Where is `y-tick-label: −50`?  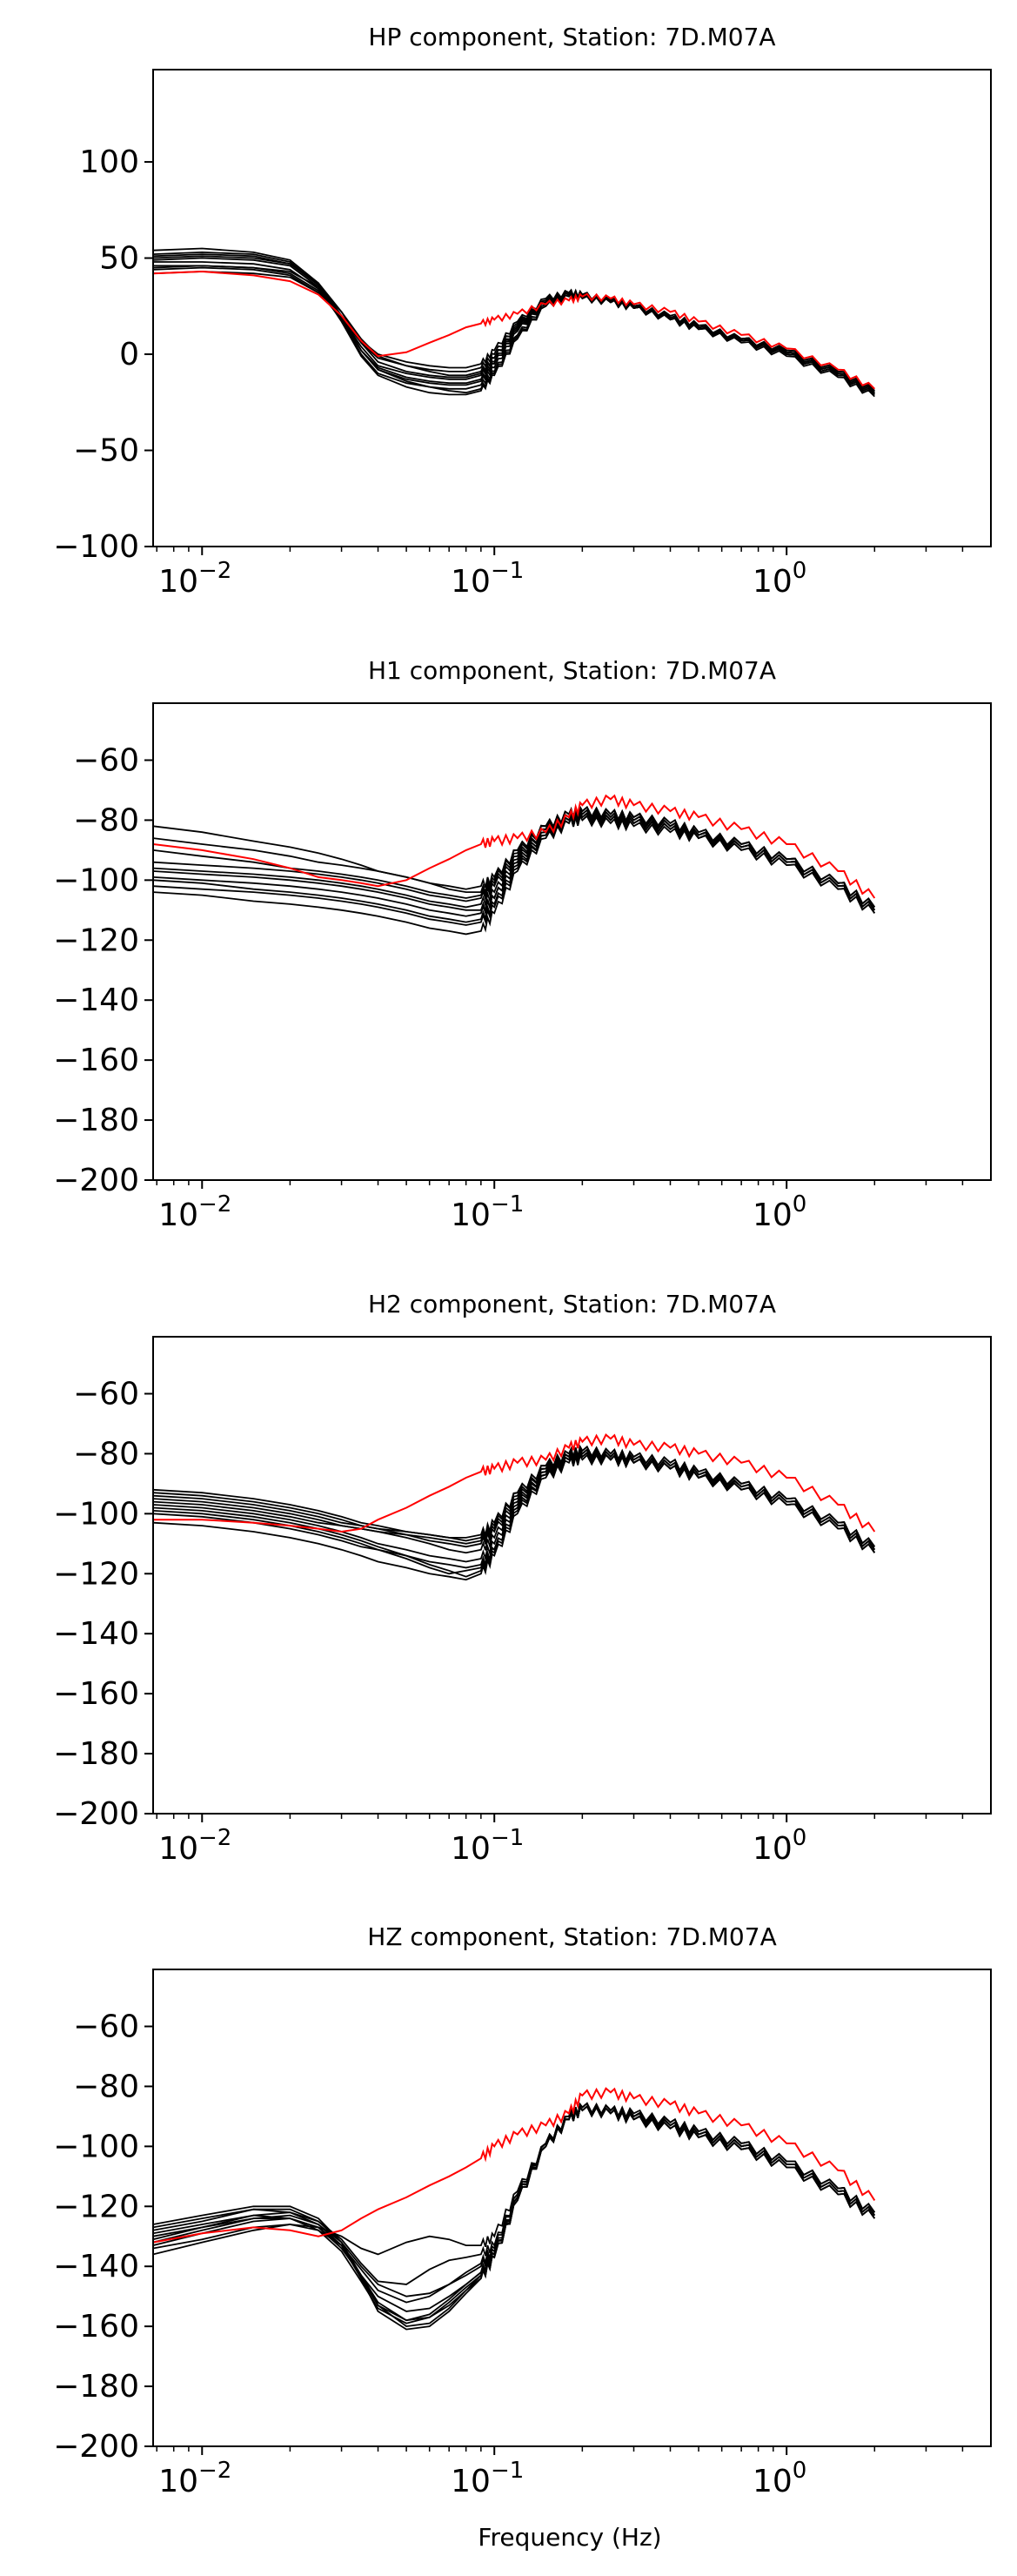
y-tick-label: −50 is located at coordinates (106, 451).